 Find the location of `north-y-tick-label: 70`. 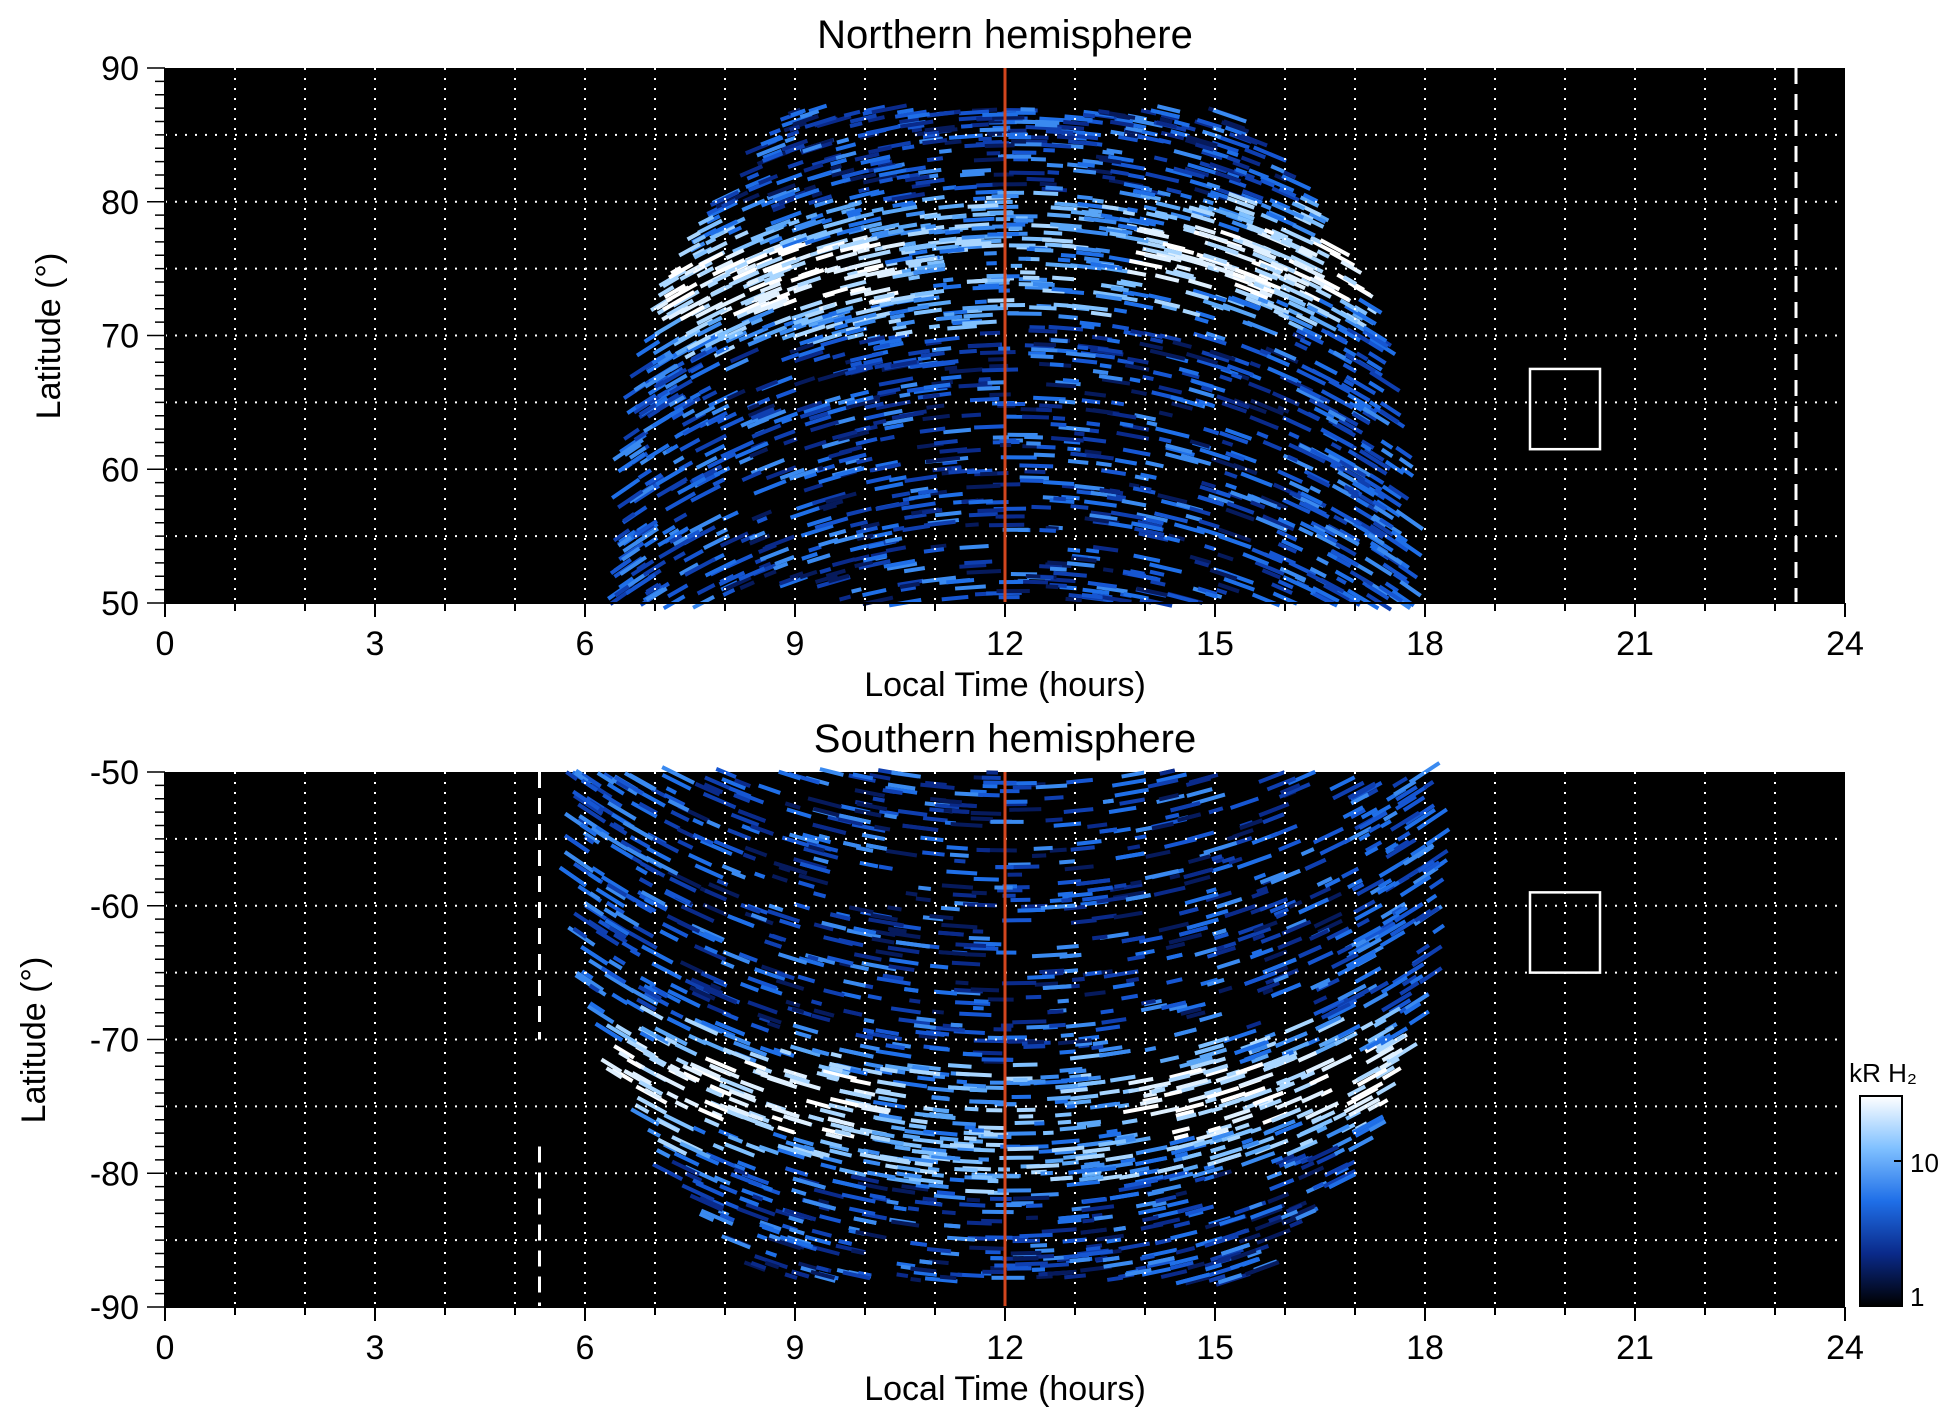

north-y-tick-label: 70 is located at coordinates (120, 337).